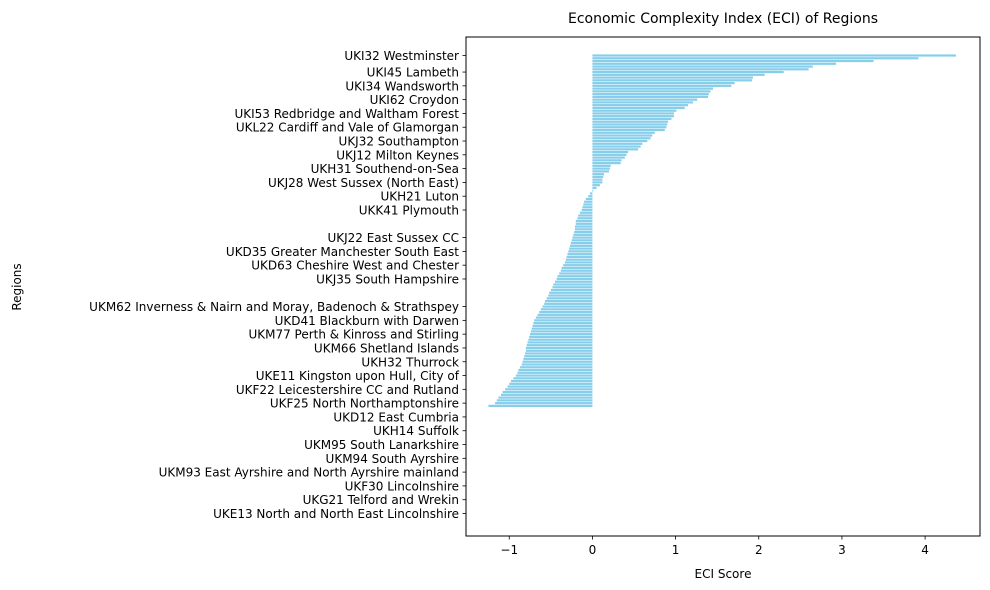 The height and width of the screenshot is (590, 990). What do you see at coordinates (410, 362) in the screenshot?
I see `y-tick-label: UKH32 Thurrock` at bounding box center [410, 362].